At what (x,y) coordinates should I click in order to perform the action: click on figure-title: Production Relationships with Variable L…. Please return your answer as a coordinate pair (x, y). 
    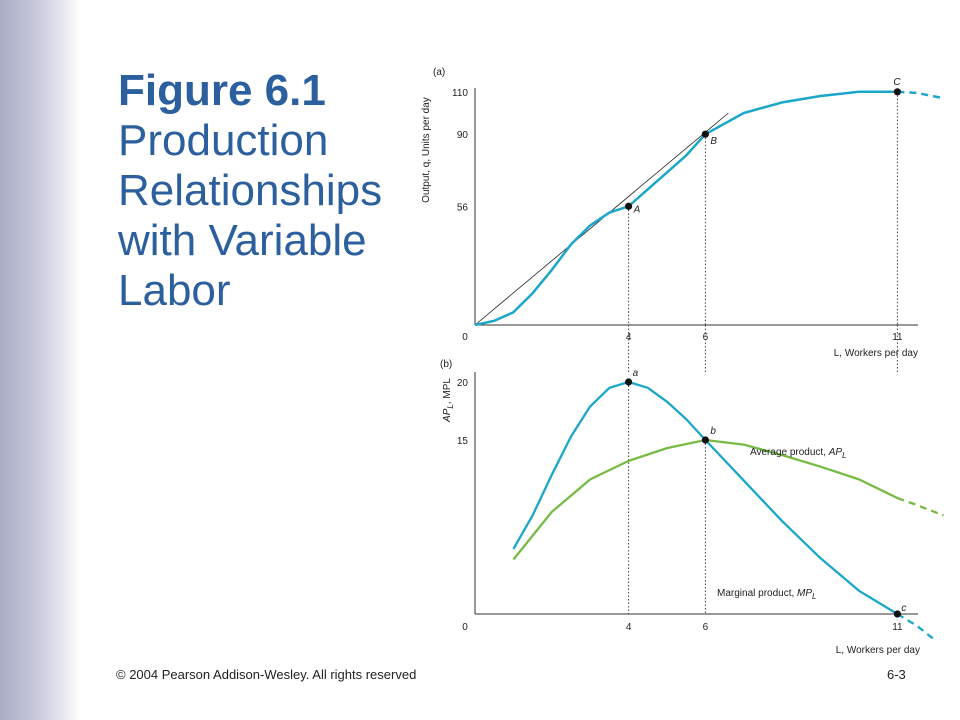
    Looking at the image, I should click on (250, 215).